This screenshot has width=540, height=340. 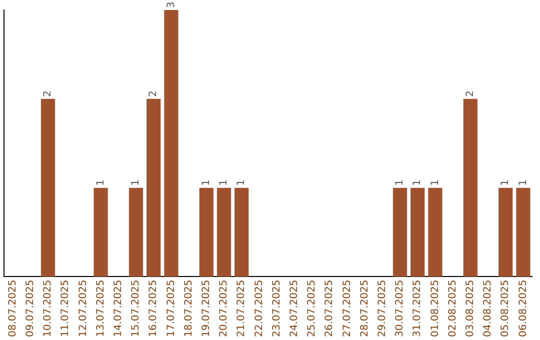 What do you see at coordinates (259, 309) in the screenshot?
I see `x-tick-label: 22.07.2025` at bounding box center [259, 309].